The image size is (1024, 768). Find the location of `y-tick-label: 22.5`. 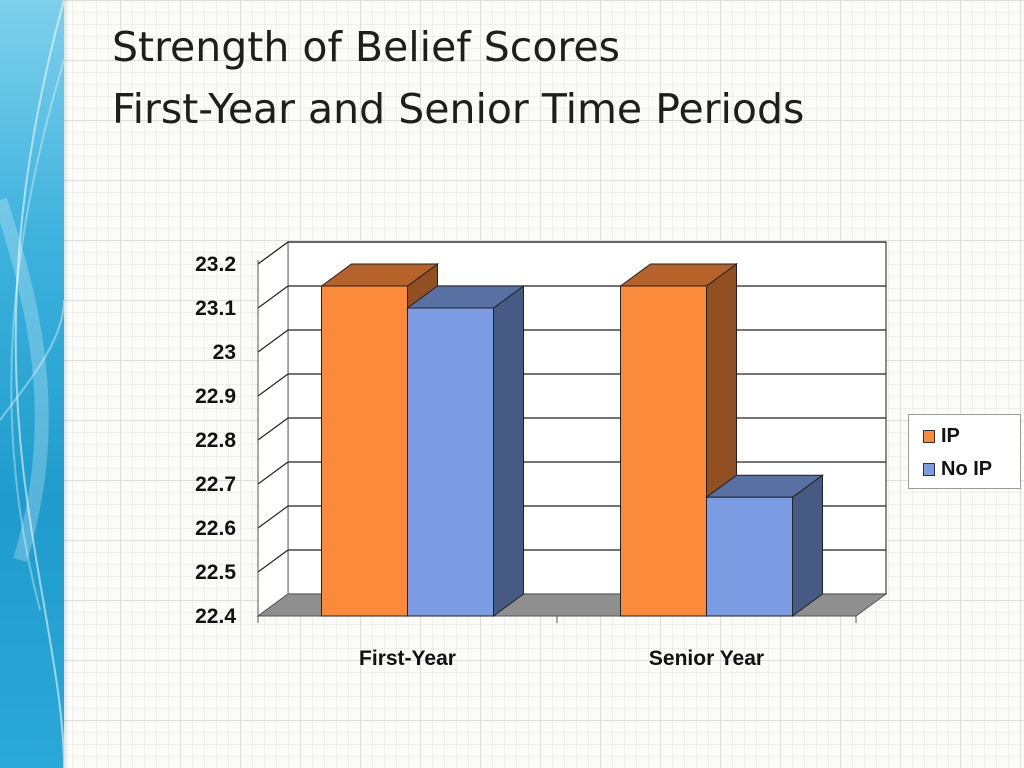

y-tick-label: 22.5 is located at coordinates (215, 572).